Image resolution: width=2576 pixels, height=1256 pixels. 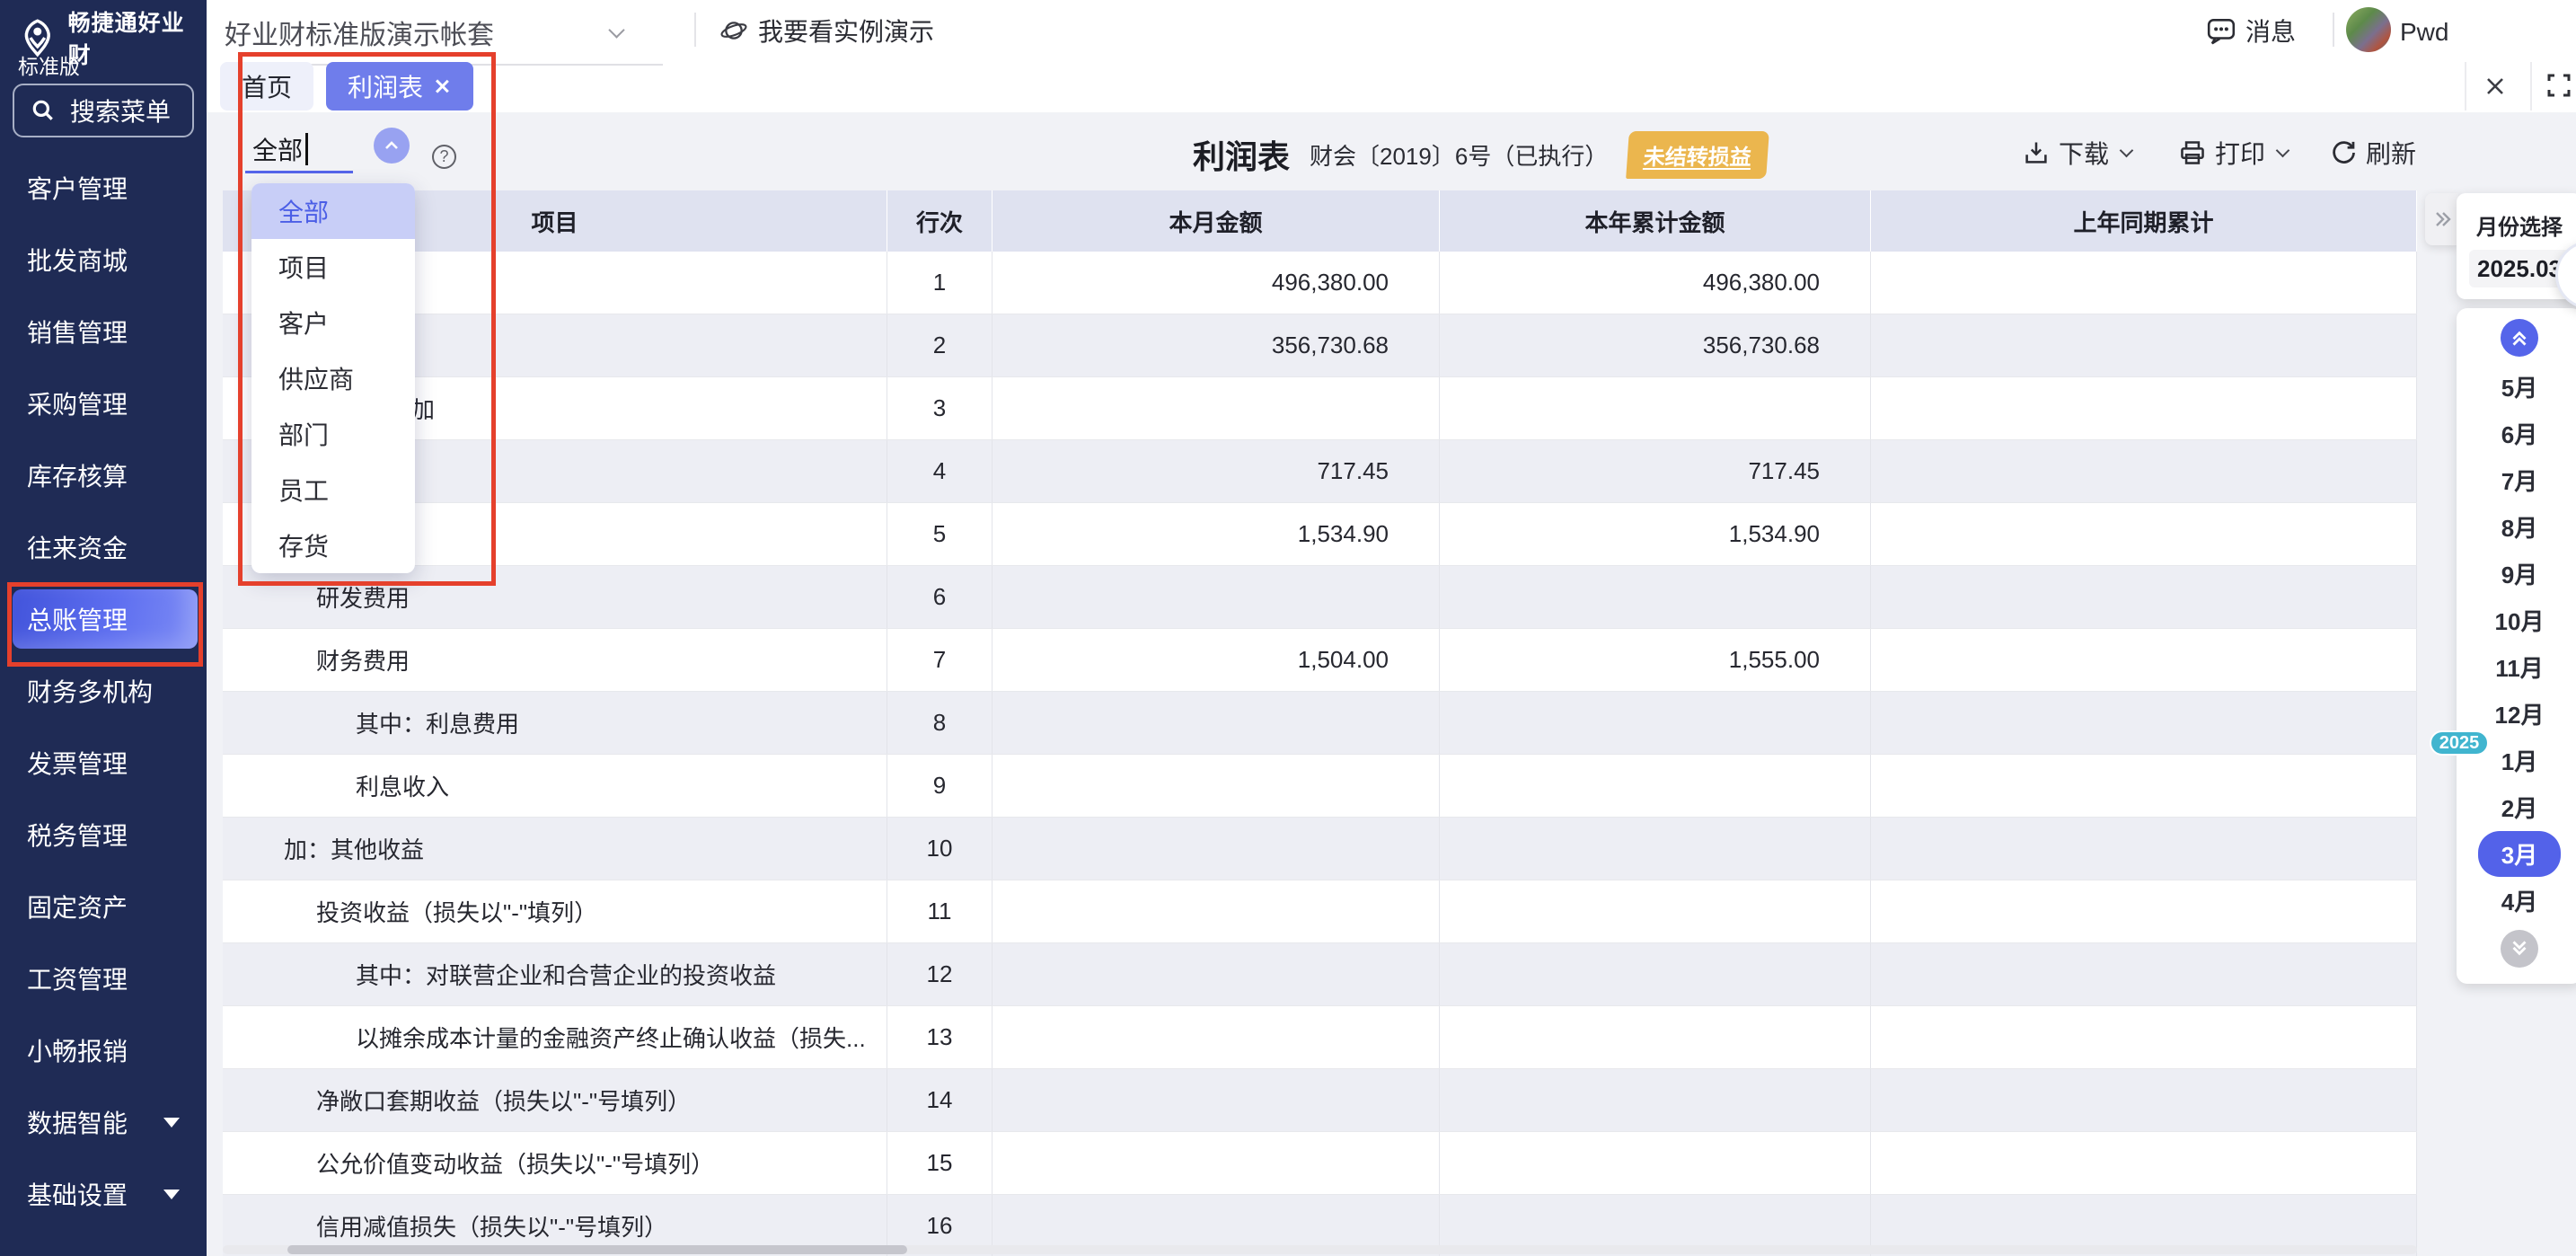 I want to click on month-label: 2月, so click(x=2519, y=808).